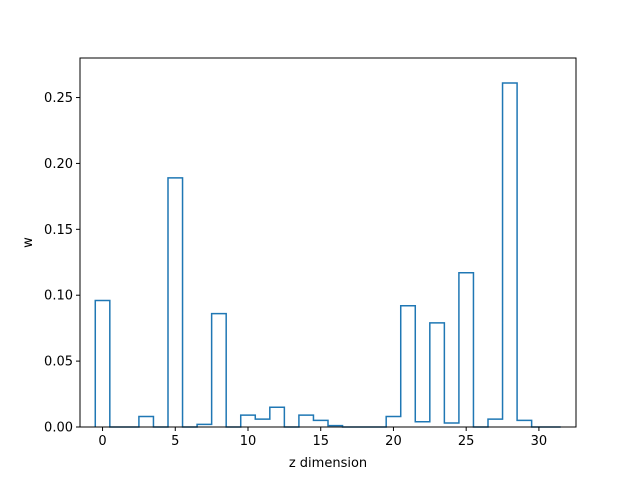 The image size is (640, 485). Describe the element at coordinates (58, 296) in the screenshot. I see `y-tick-label: 0.10` at that location.